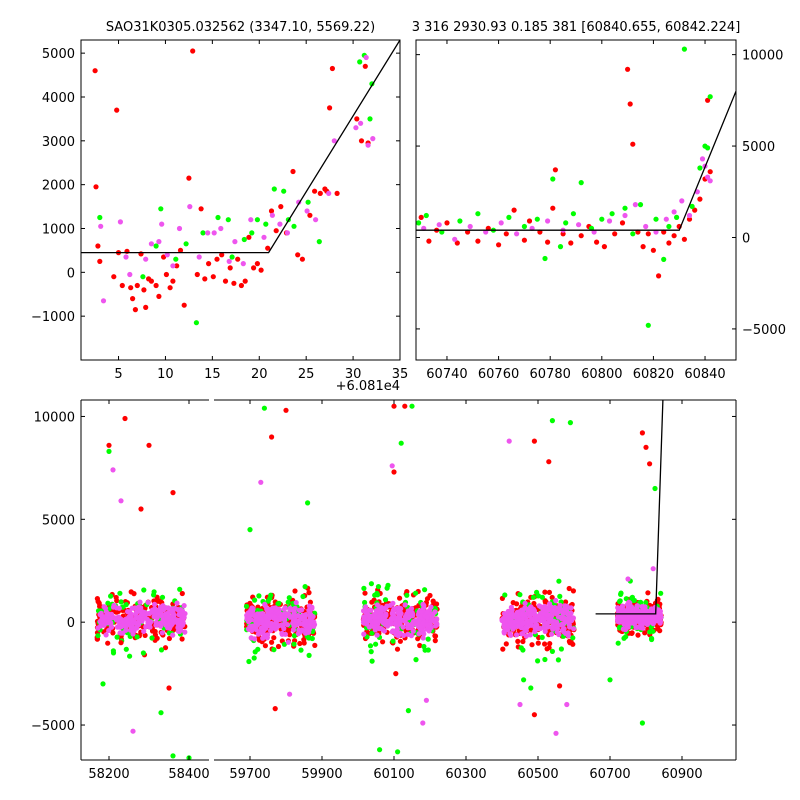 The height and width of the screenshot is (800, 800). I want to click on y-tick-label: 4000, so click(58, 98).